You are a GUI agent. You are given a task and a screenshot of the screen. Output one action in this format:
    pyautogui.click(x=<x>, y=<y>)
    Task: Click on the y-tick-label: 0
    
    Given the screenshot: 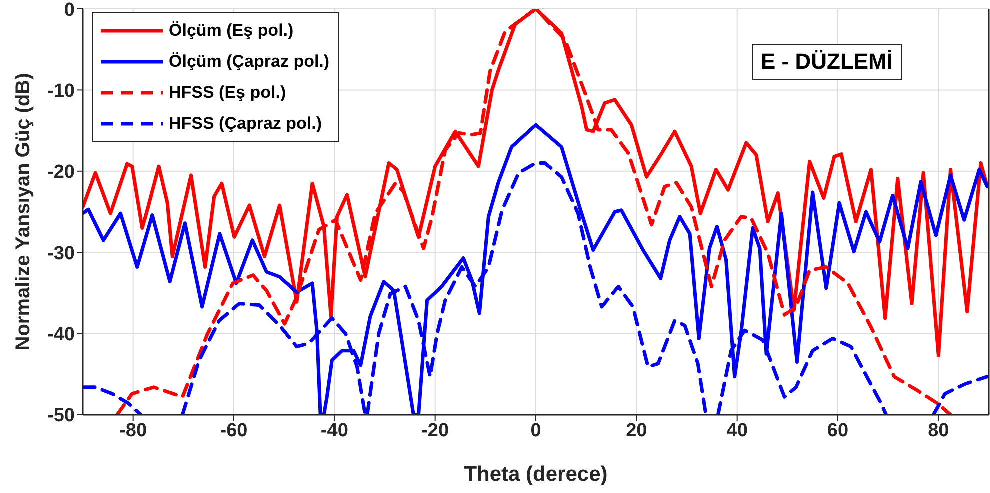 What is the action you would take?
    pyautogui.click(x=69, y=10)
    